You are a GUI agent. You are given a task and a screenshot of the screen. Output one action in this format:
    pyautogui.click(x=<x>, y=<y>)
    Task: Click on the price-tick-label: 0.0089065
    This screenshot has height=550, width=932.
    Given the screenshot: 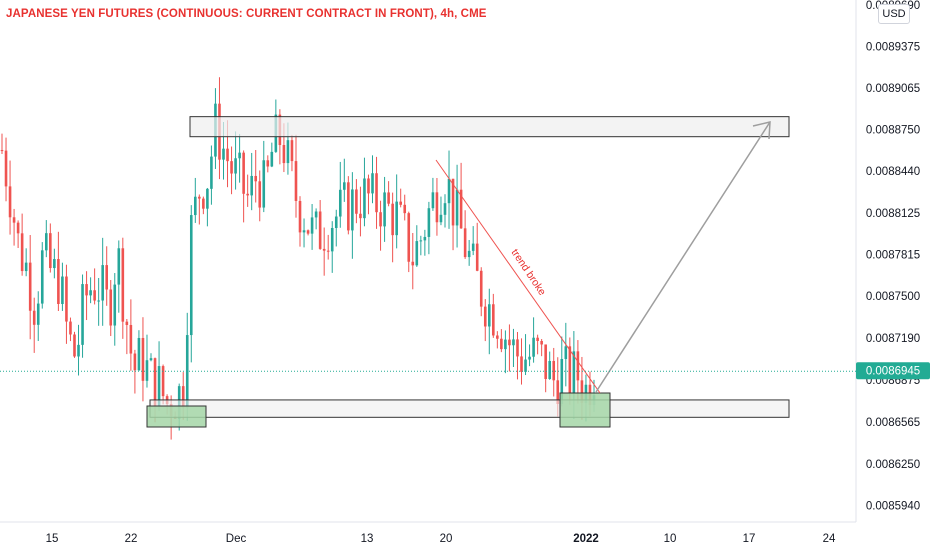 What is the action you would take?
    pyautogui.click(x=893, y=89)
    